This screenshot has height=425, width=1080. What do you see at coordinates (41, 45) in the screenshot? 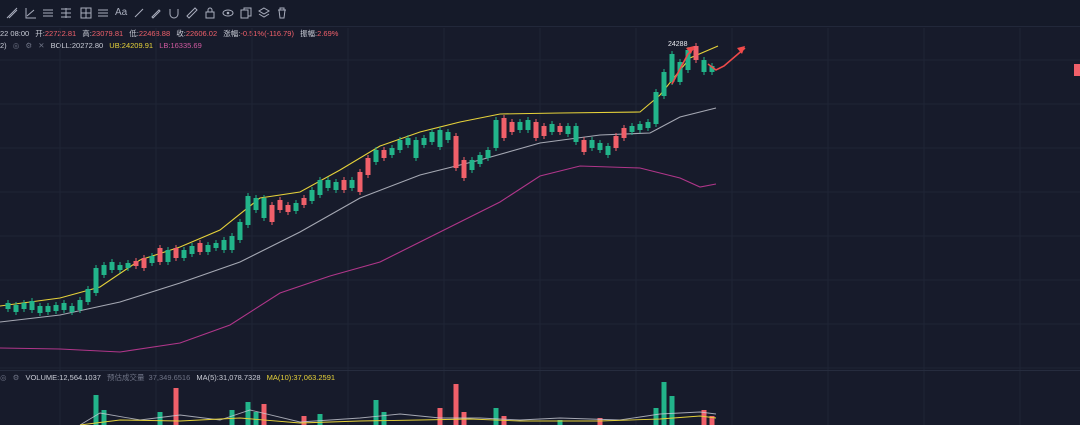
I see `close-icon: ✕` at bounding box center [41, 45].